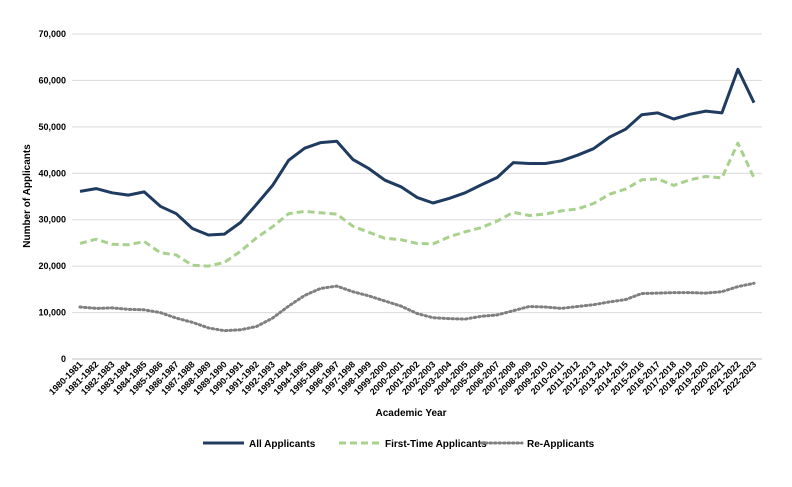 The width and height of the screenshot is (792, 487). What do you see at coordinates (52, 34) in the screenshot?
I see `y-tick-label: 70,000` at bounding box center [52, 34].